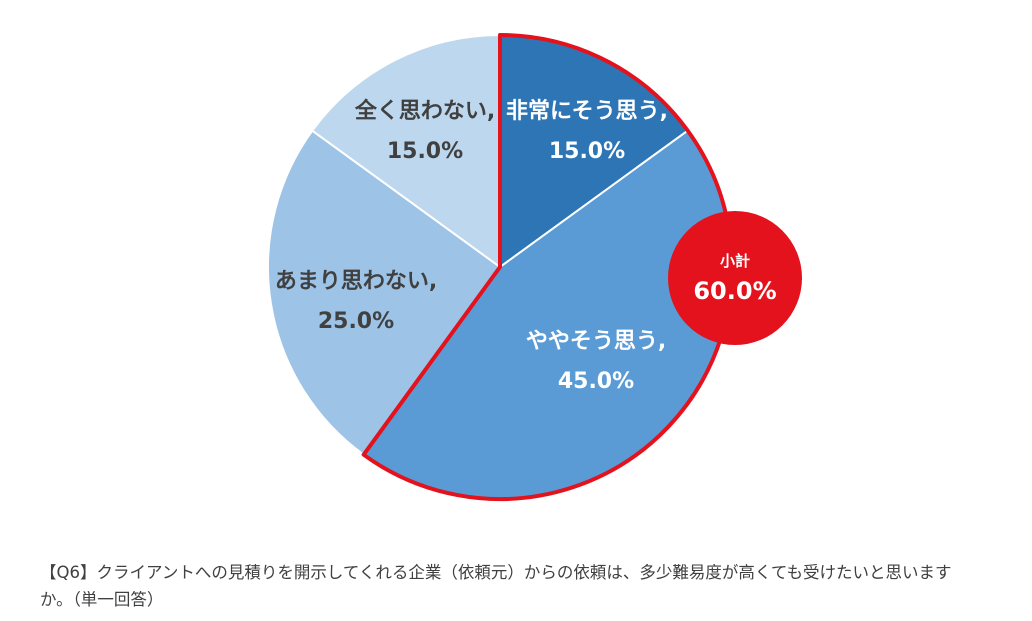  What do you see at coordinates (425, 151) in the screenshot?
I see `slice-value-3: 15.0%` at bounding box center [425, 151].